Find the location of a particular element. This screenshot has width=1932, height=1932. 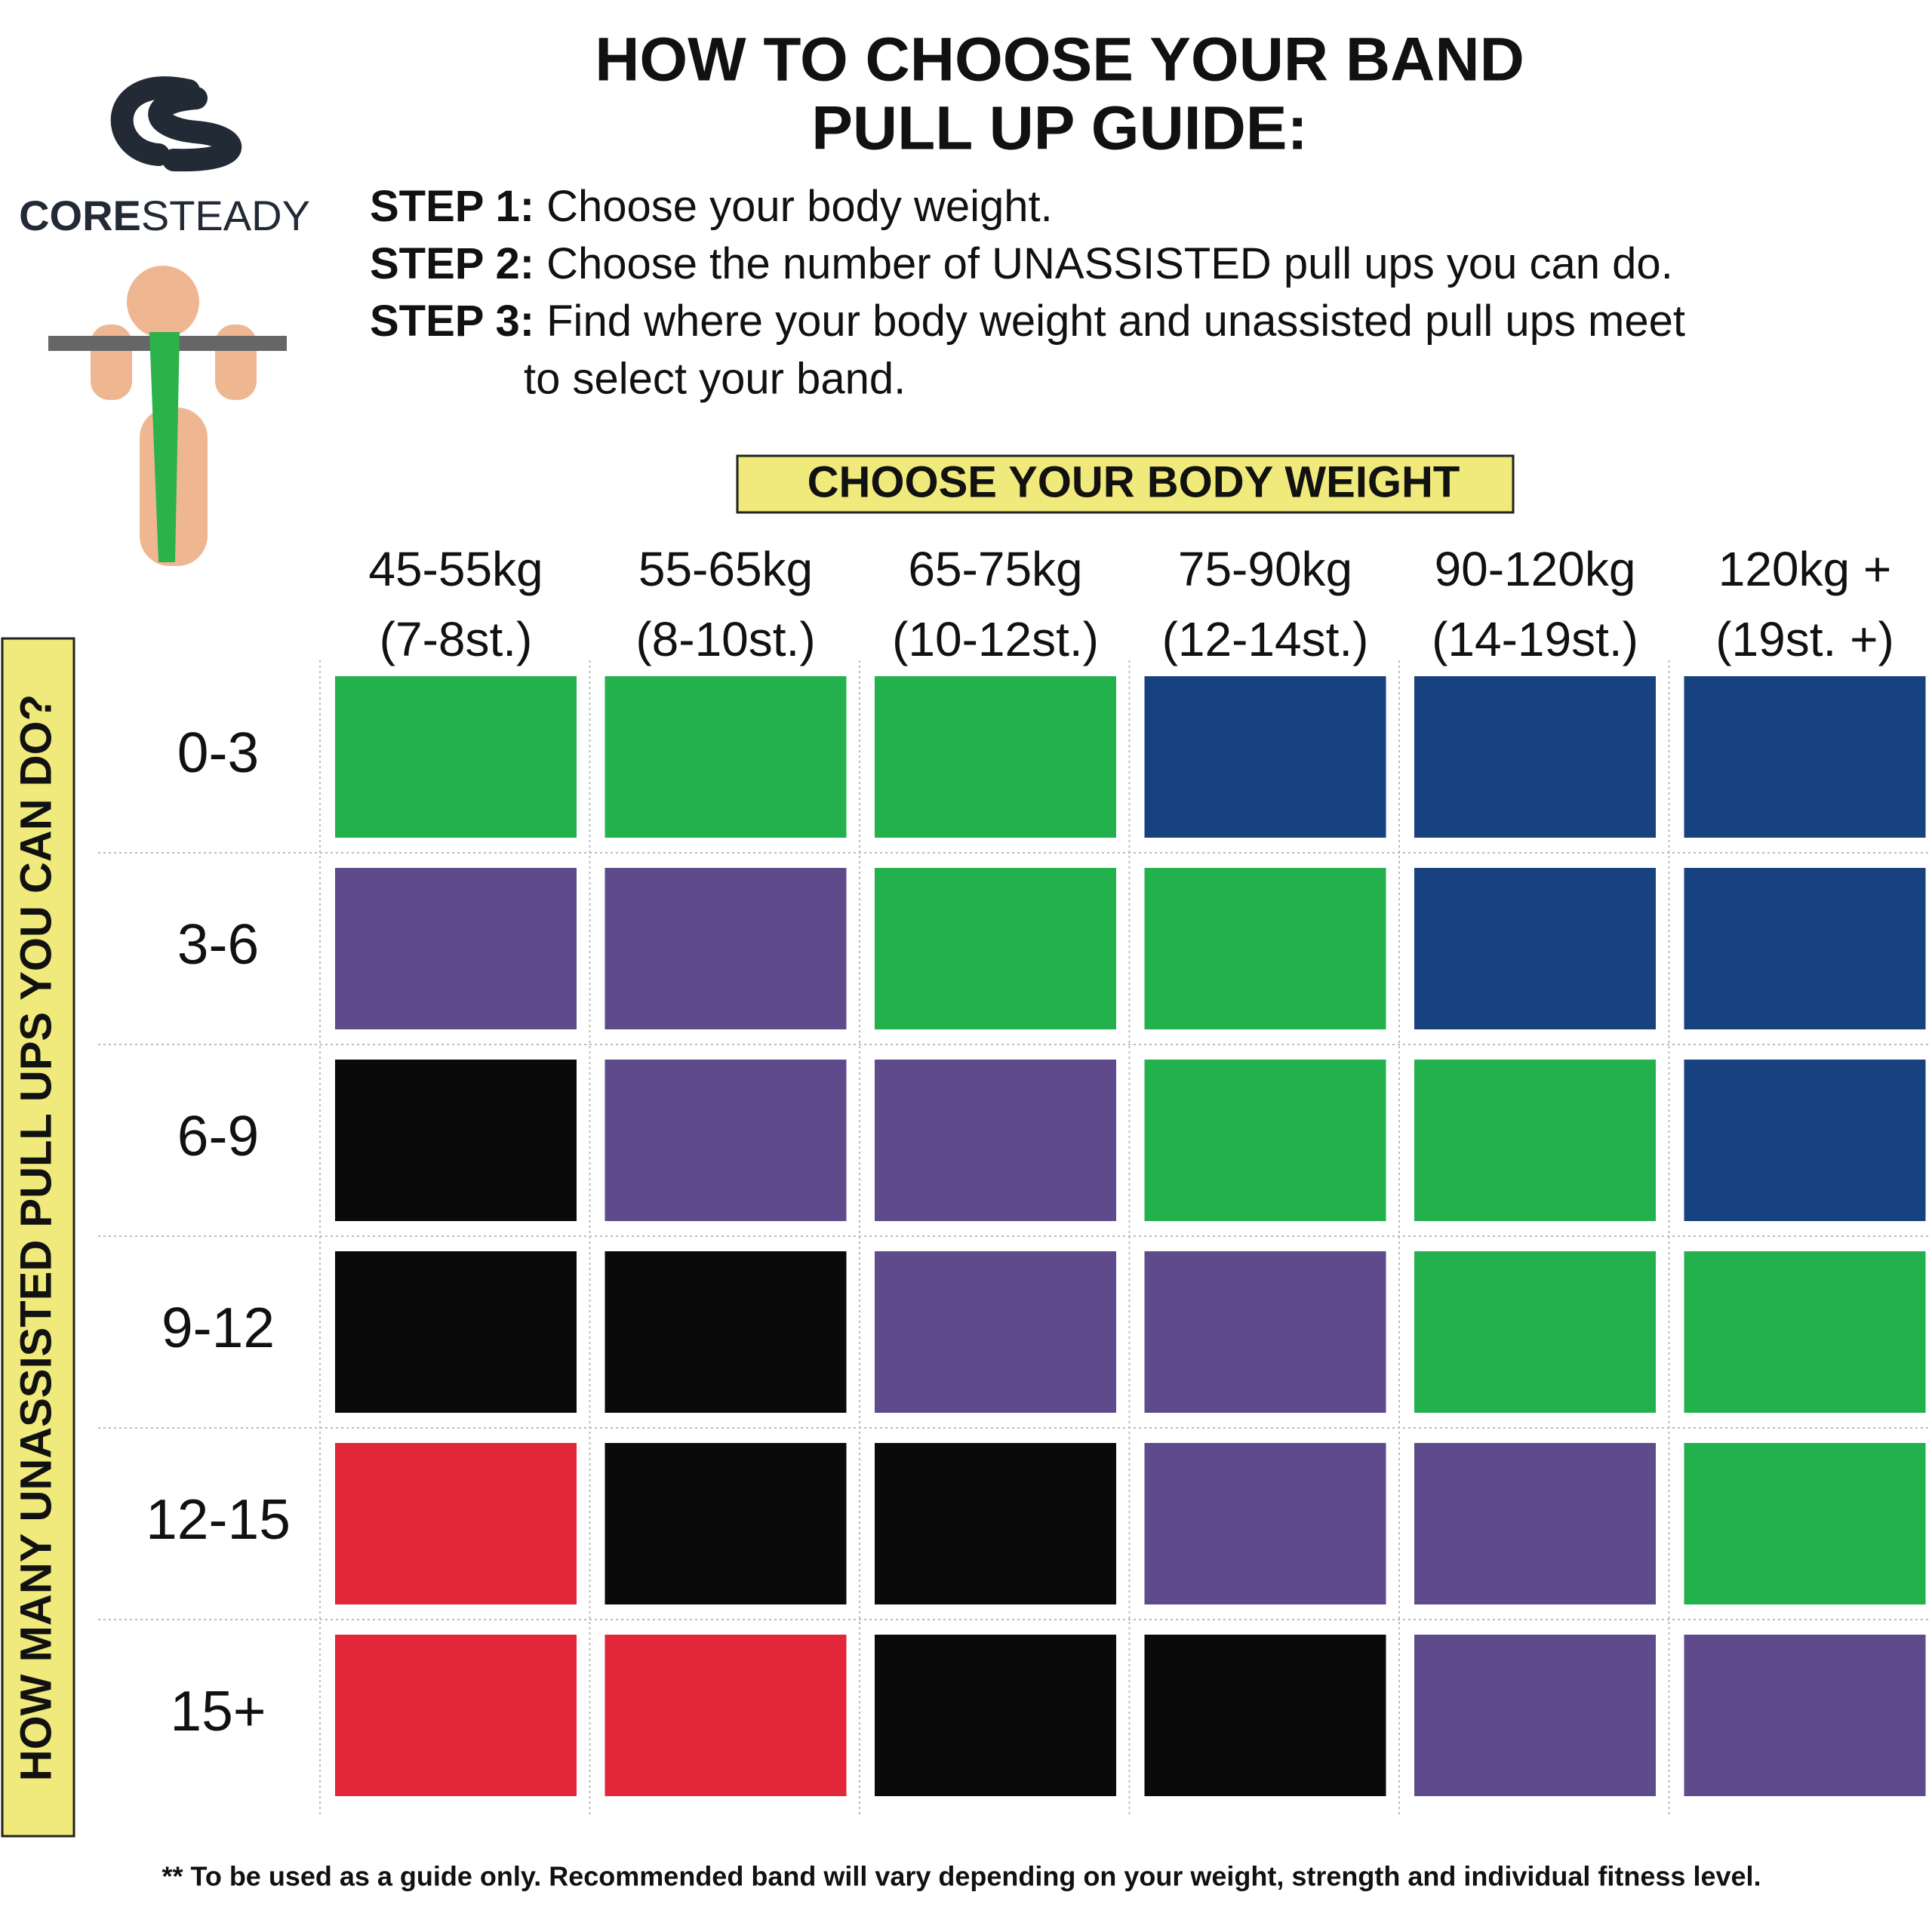

step: STEP 1: Choose your body weight. is located at coordinates (711, 206).